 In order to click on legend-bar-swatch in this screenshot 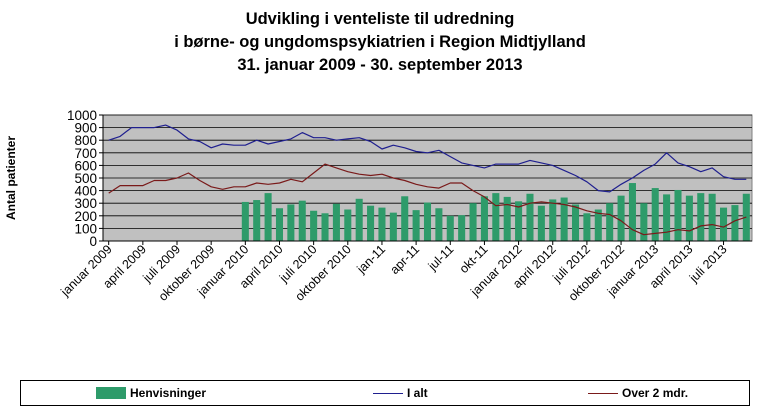, I will do `click(111, 393)`.